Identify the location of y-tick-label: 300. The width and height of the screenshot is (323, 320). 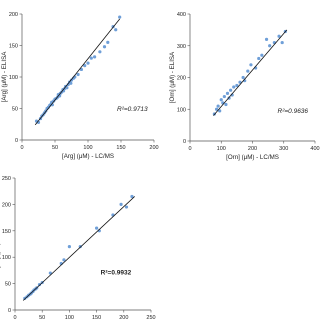
(181, 47).